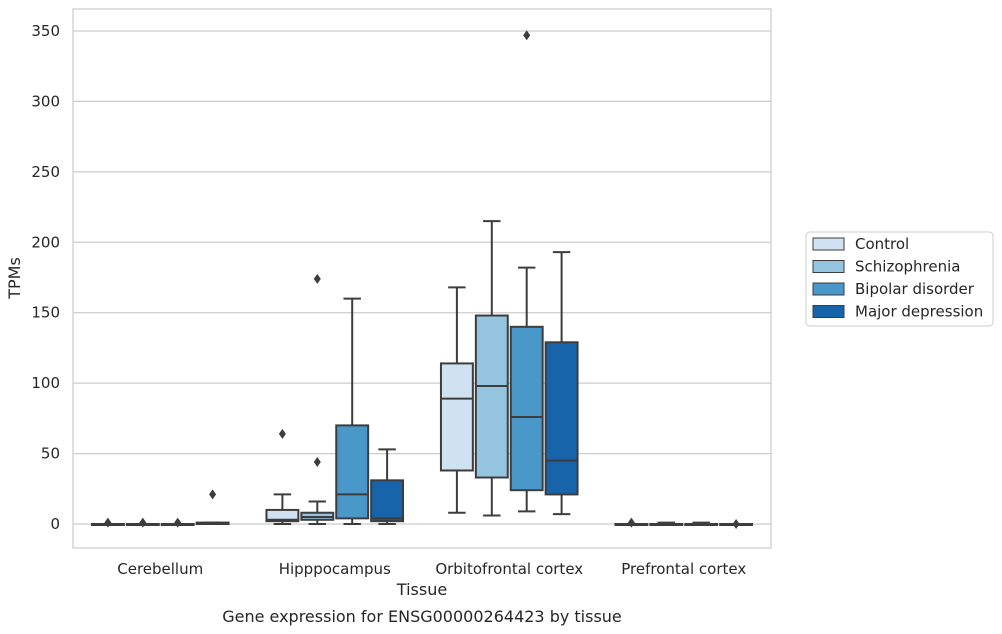 Image resolution: width=1002 pixels, height=634 pixels. What do you see at coordinates (45, 383) in the screenshot?
I see `y-tick-label: 100` at bounding box center [45, 383].